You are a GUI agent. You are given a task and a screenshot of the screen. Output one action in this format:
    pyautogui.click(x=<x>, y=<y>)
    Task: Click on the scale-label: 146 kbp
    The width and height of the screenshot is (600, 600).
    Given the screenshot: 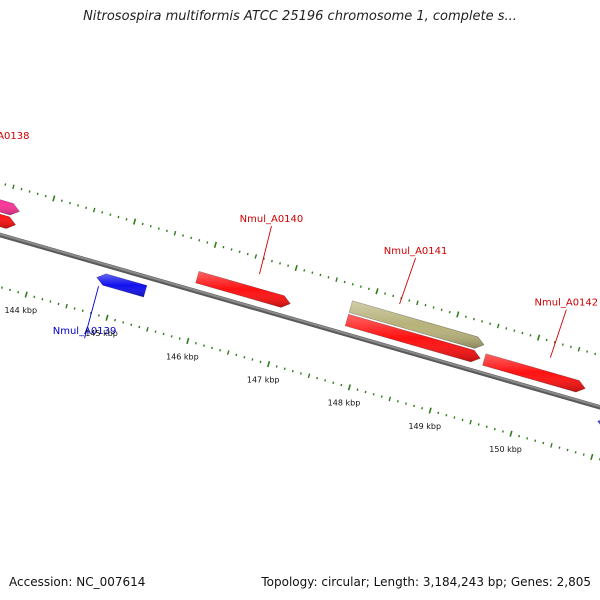 What is the action you would take?
    pyautogui.click(x=182, y=356)
    